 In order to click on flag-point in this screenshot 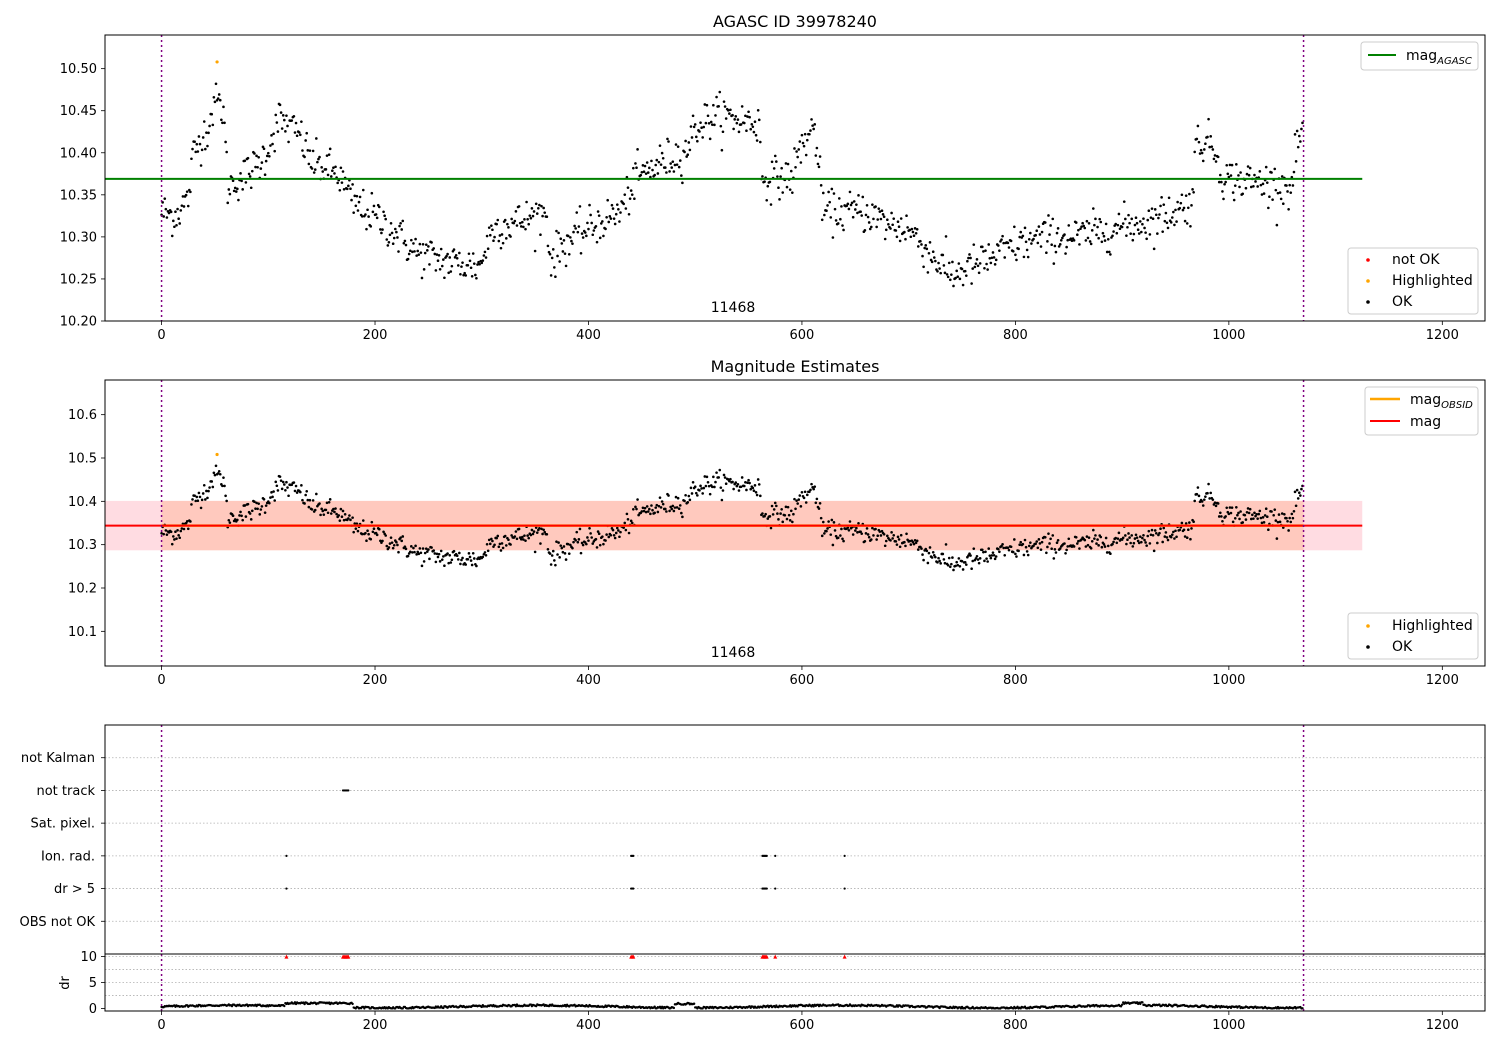, I will do `click(766, 855)`.